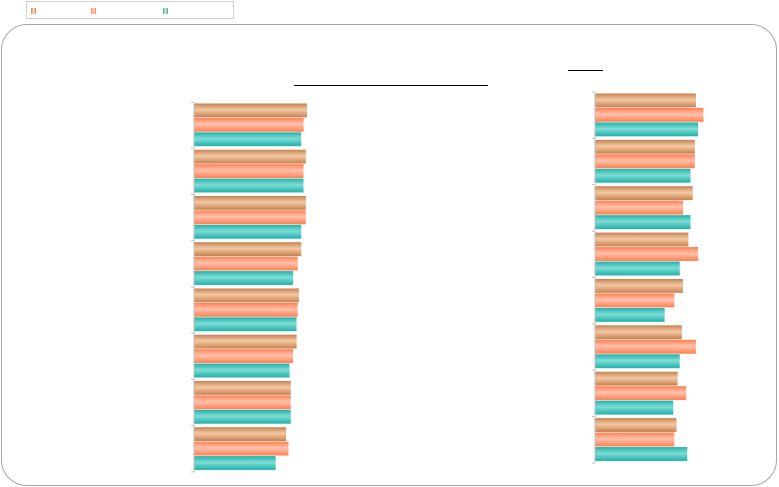  What do you see at coordinates (249, 287) in the screenshot?
I see `chart-left` at bounding box center [249, 287].